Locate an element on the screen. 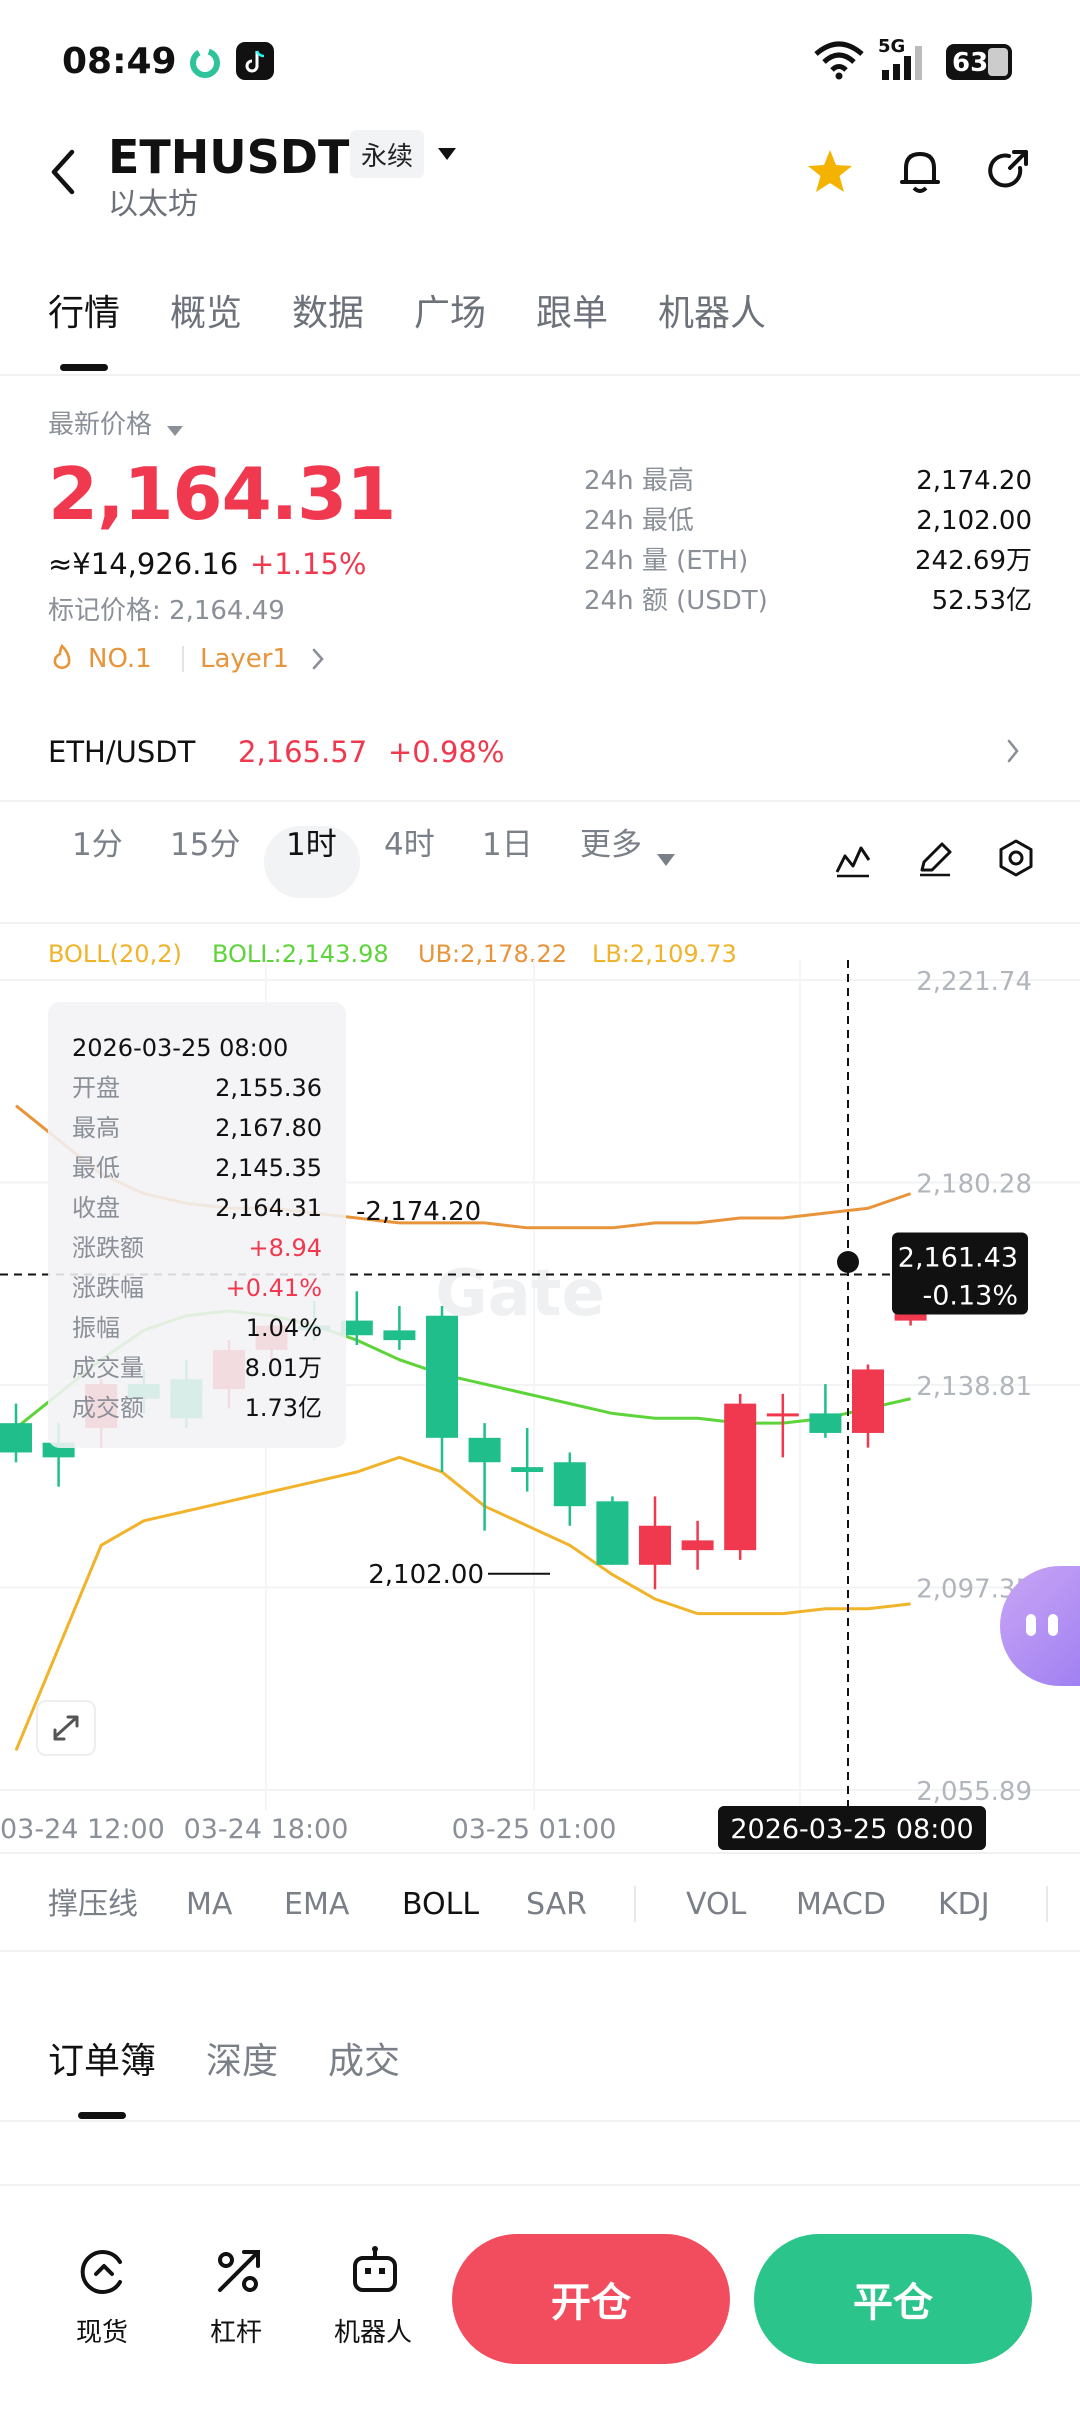 The width and height of the screenshot is (1080, 2412). boll-label: BOLL(20,2) is located at coordinates (115, 954).